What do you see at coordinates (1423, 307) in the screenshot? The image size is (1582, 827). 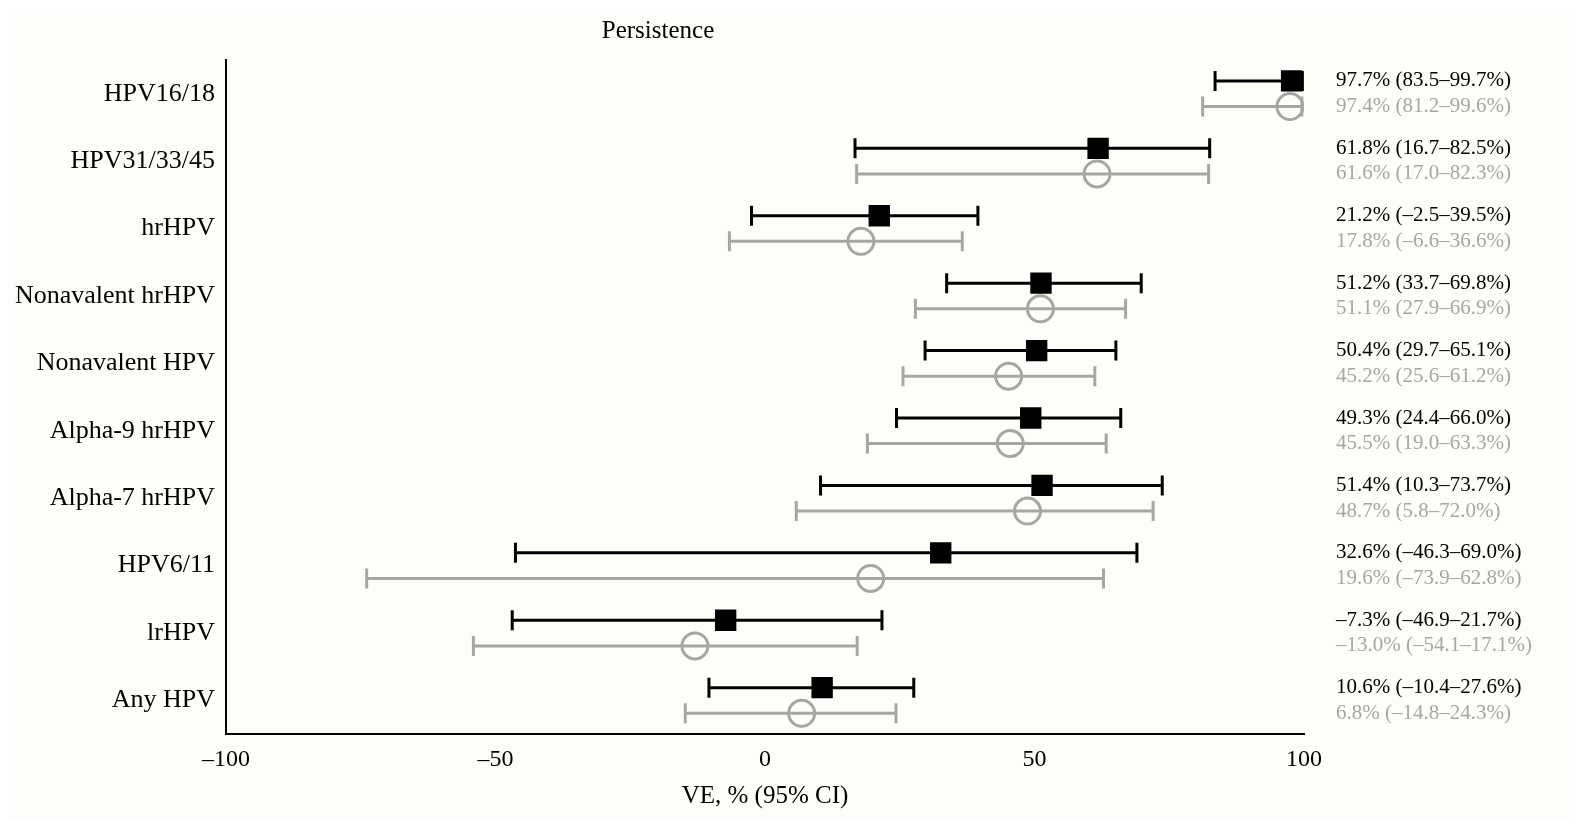 I see `text: 51.1% (27.9–66.9%)` at bounding box center [1423, 307].